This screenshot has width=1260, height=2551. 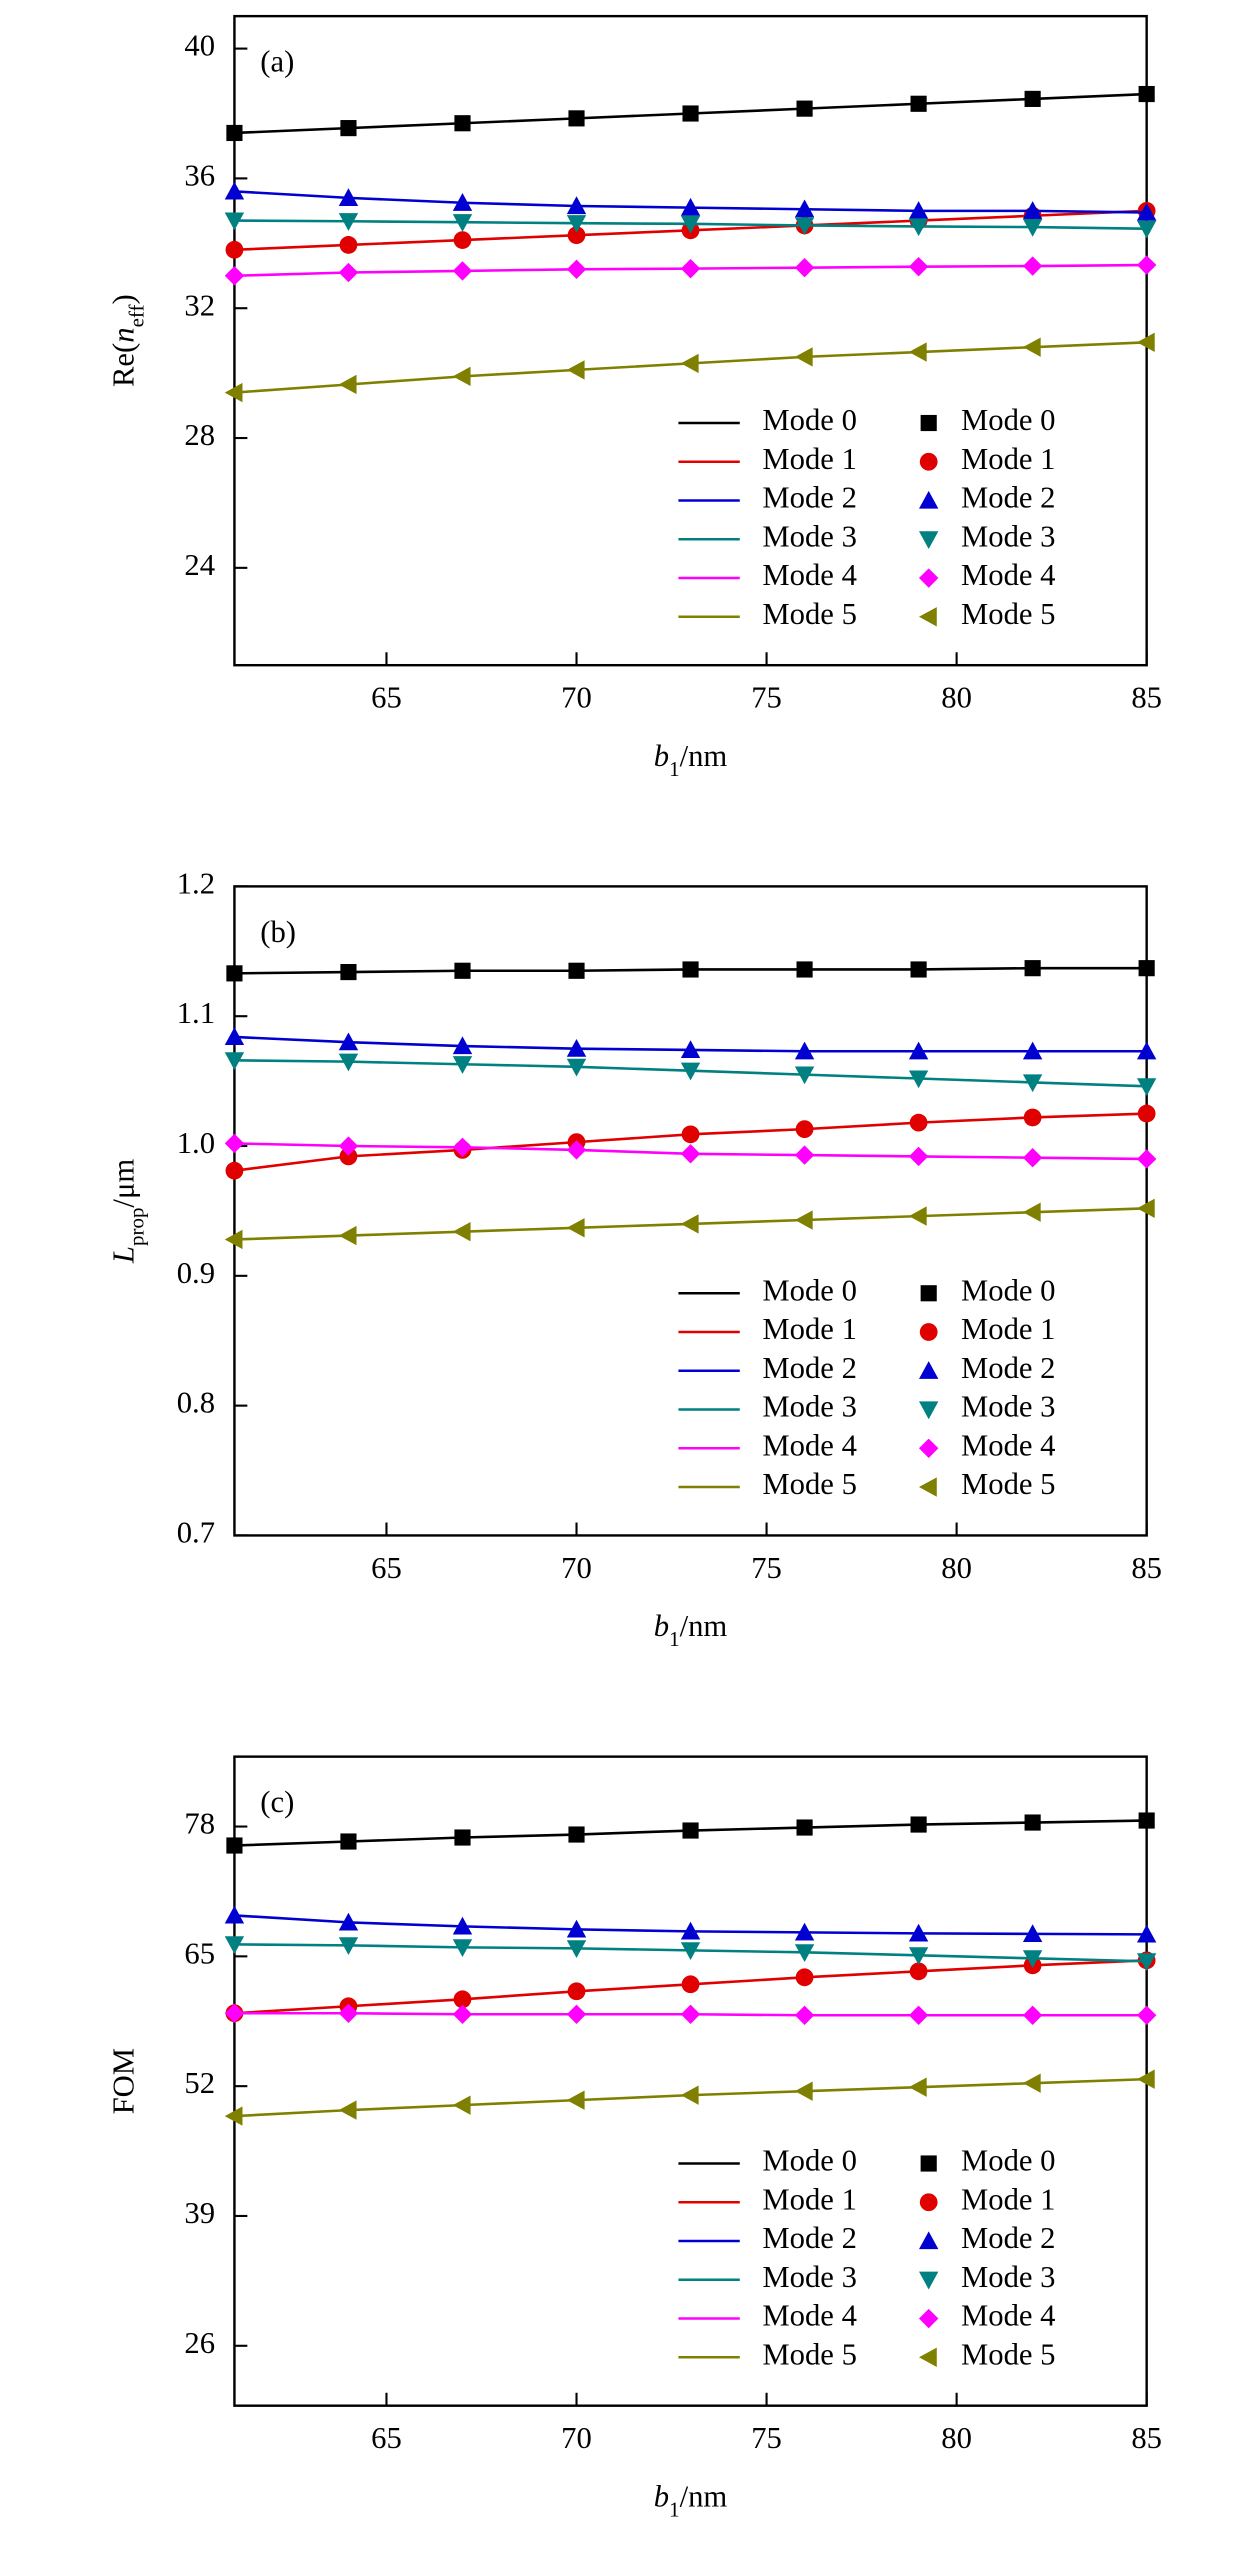 I want to click on panel-label: (b), so click(x=278, y=932).